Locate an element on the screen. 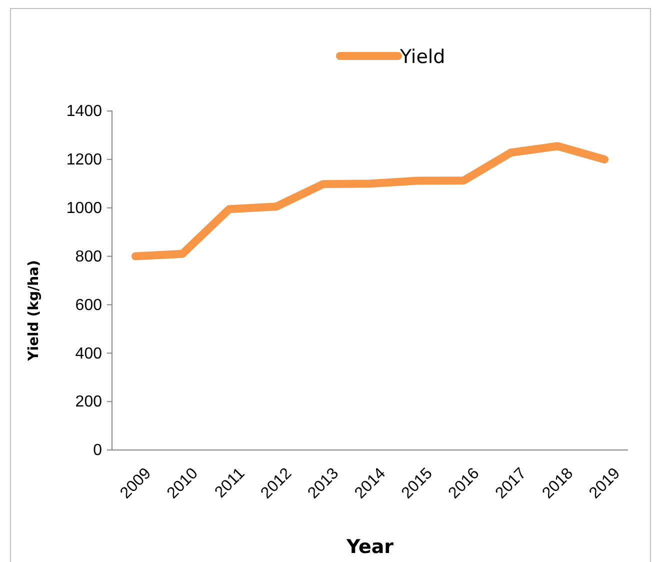  y-axis-title: Yield (kg/ha) is located at coordinates (34, 311).